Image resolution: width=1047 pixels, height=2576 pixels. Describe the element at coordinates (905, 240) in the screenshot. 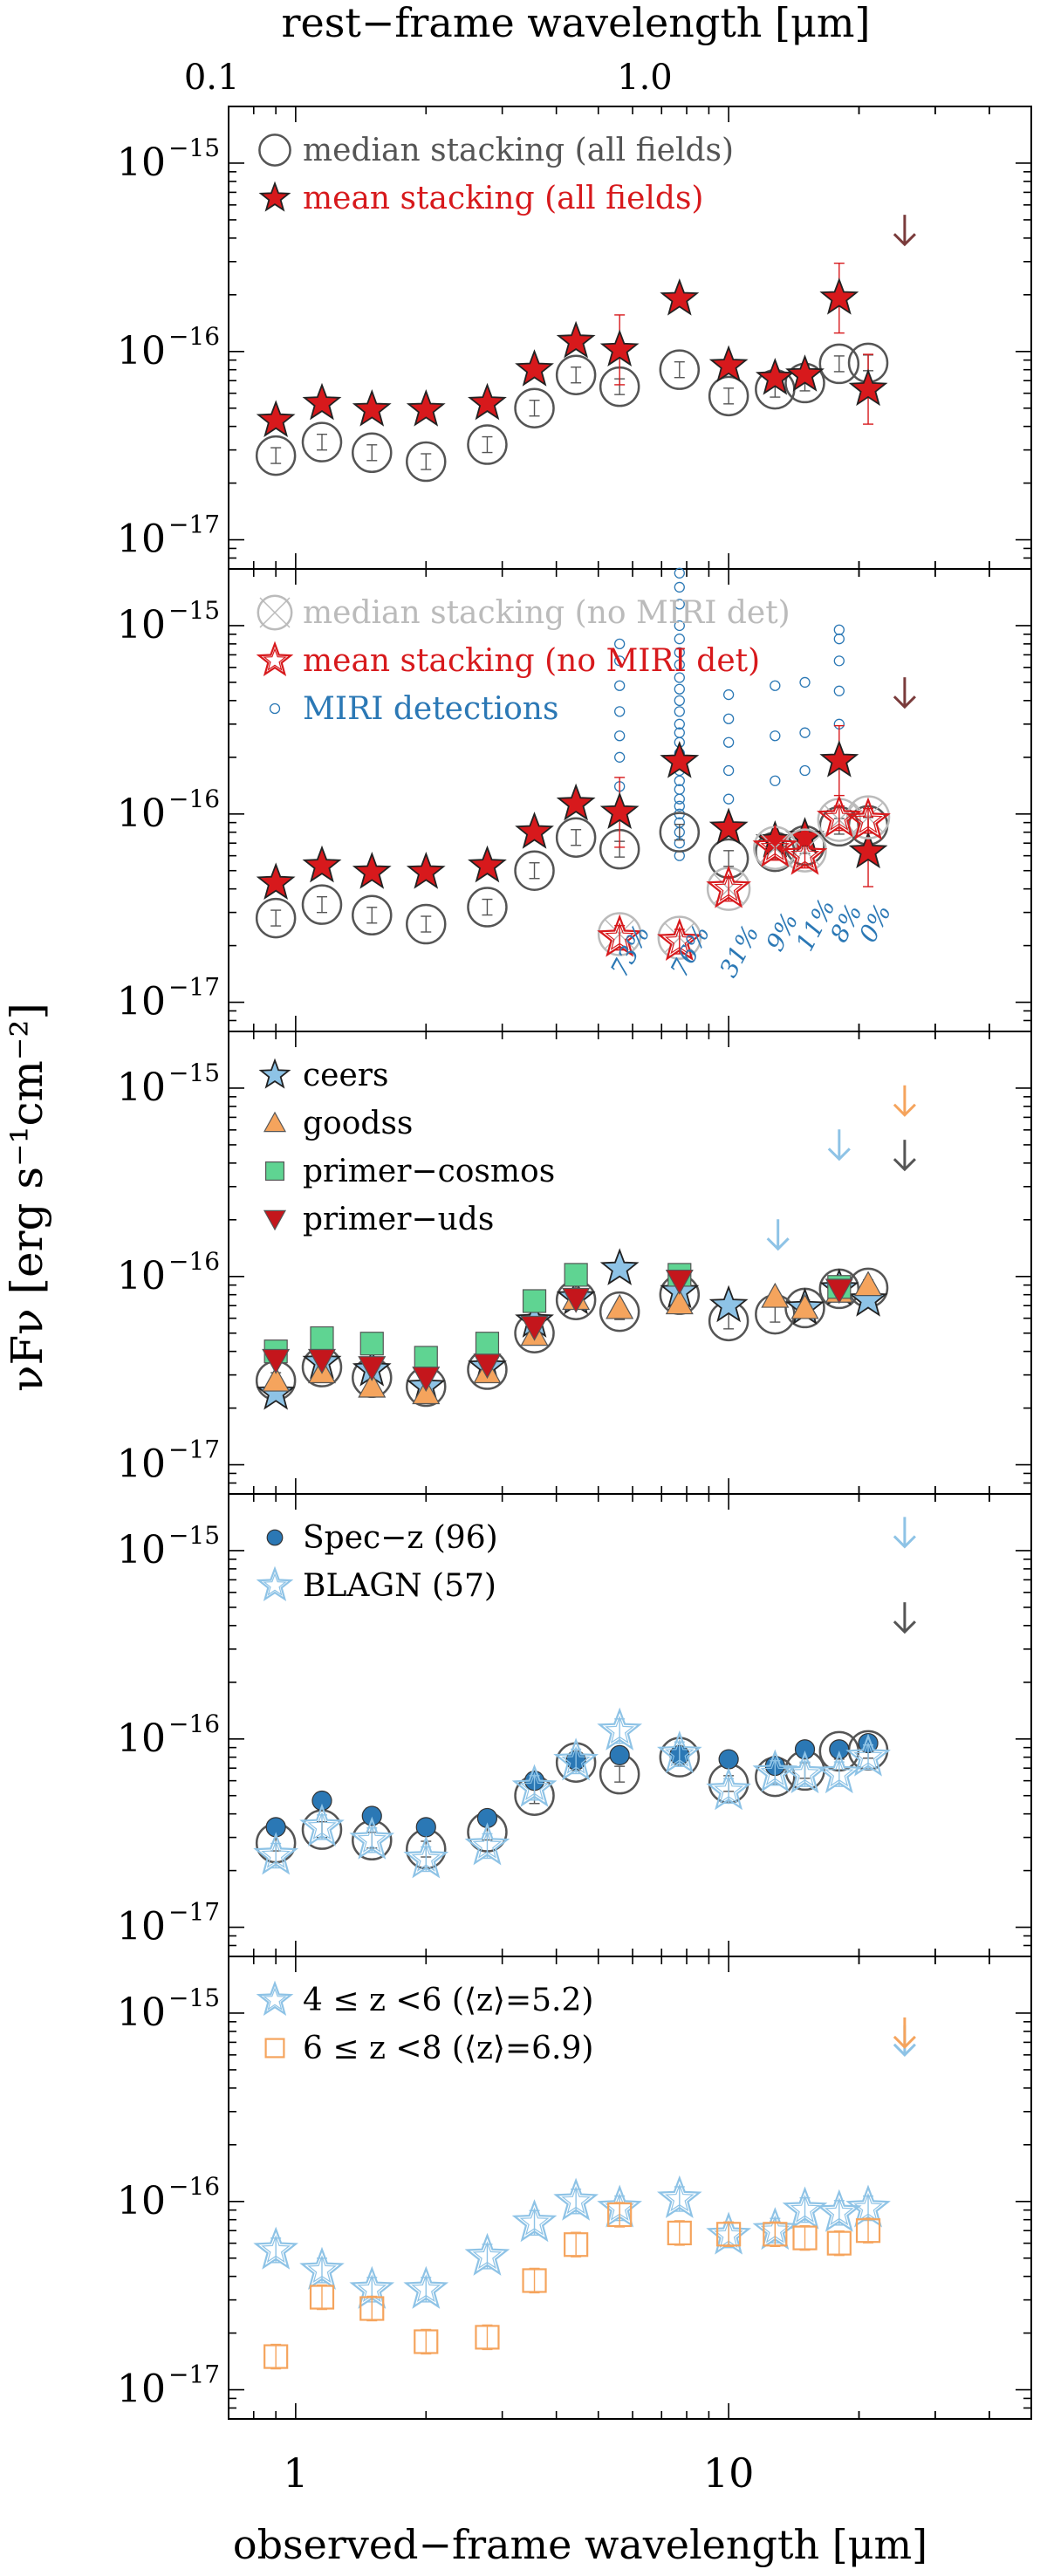

I see `panel-1-upper-limit-arrow-head` at that location.